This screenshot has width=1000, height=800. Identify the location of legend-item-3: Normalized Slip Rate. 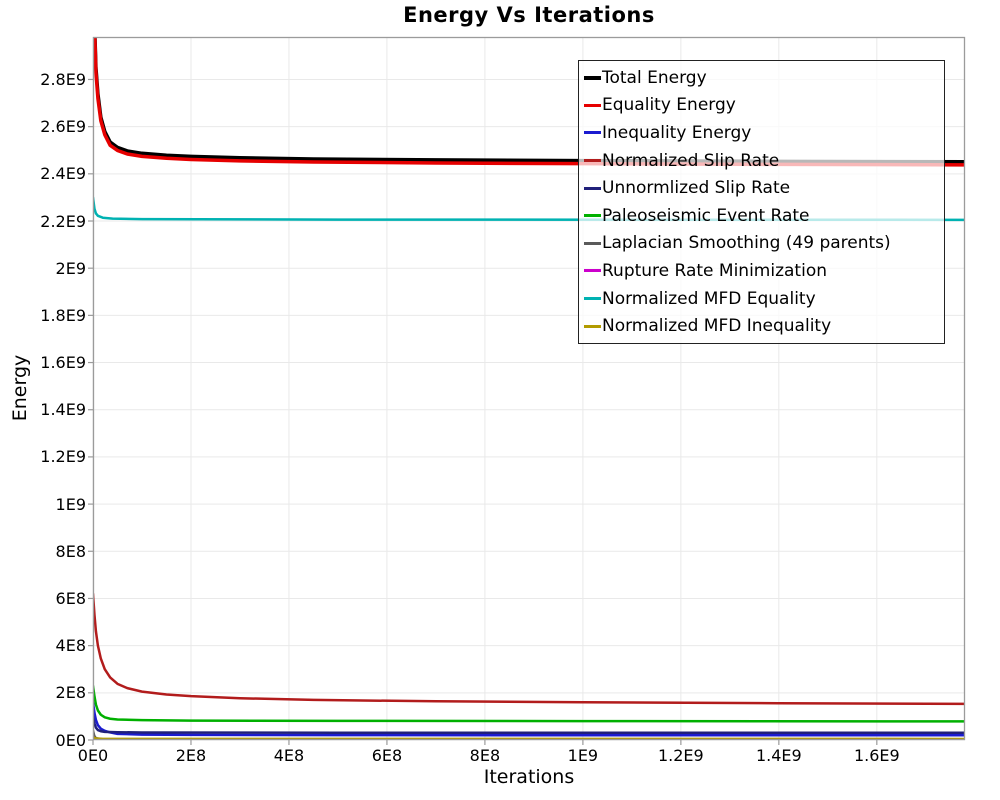
(762, 161).